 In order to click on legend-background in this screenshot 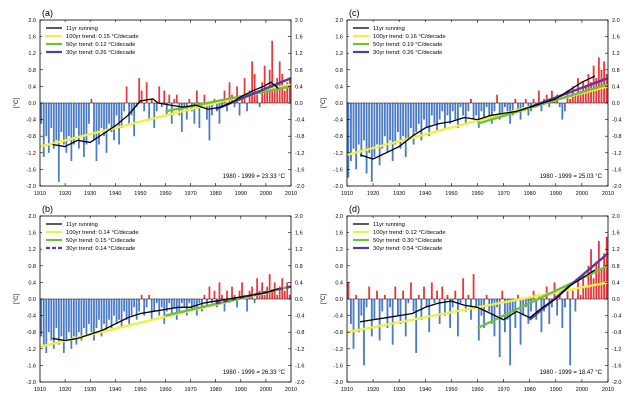, I will do `click(413, 41)`.